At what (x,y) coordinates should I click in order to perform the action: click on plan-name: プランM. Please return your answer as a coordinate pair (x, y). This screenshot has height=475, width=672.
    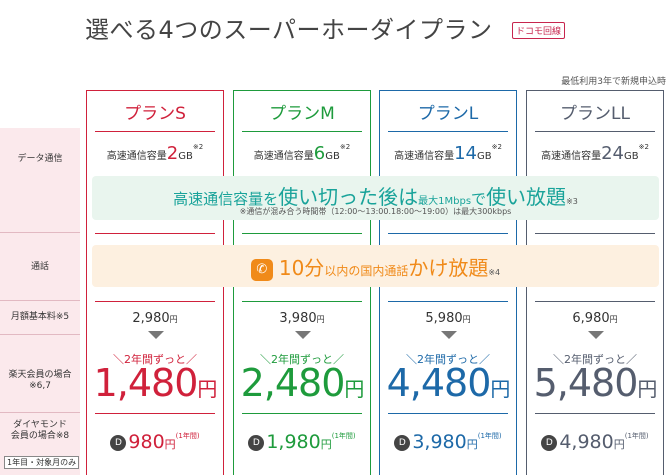
    Looking at the image, I should click on (302, 114).